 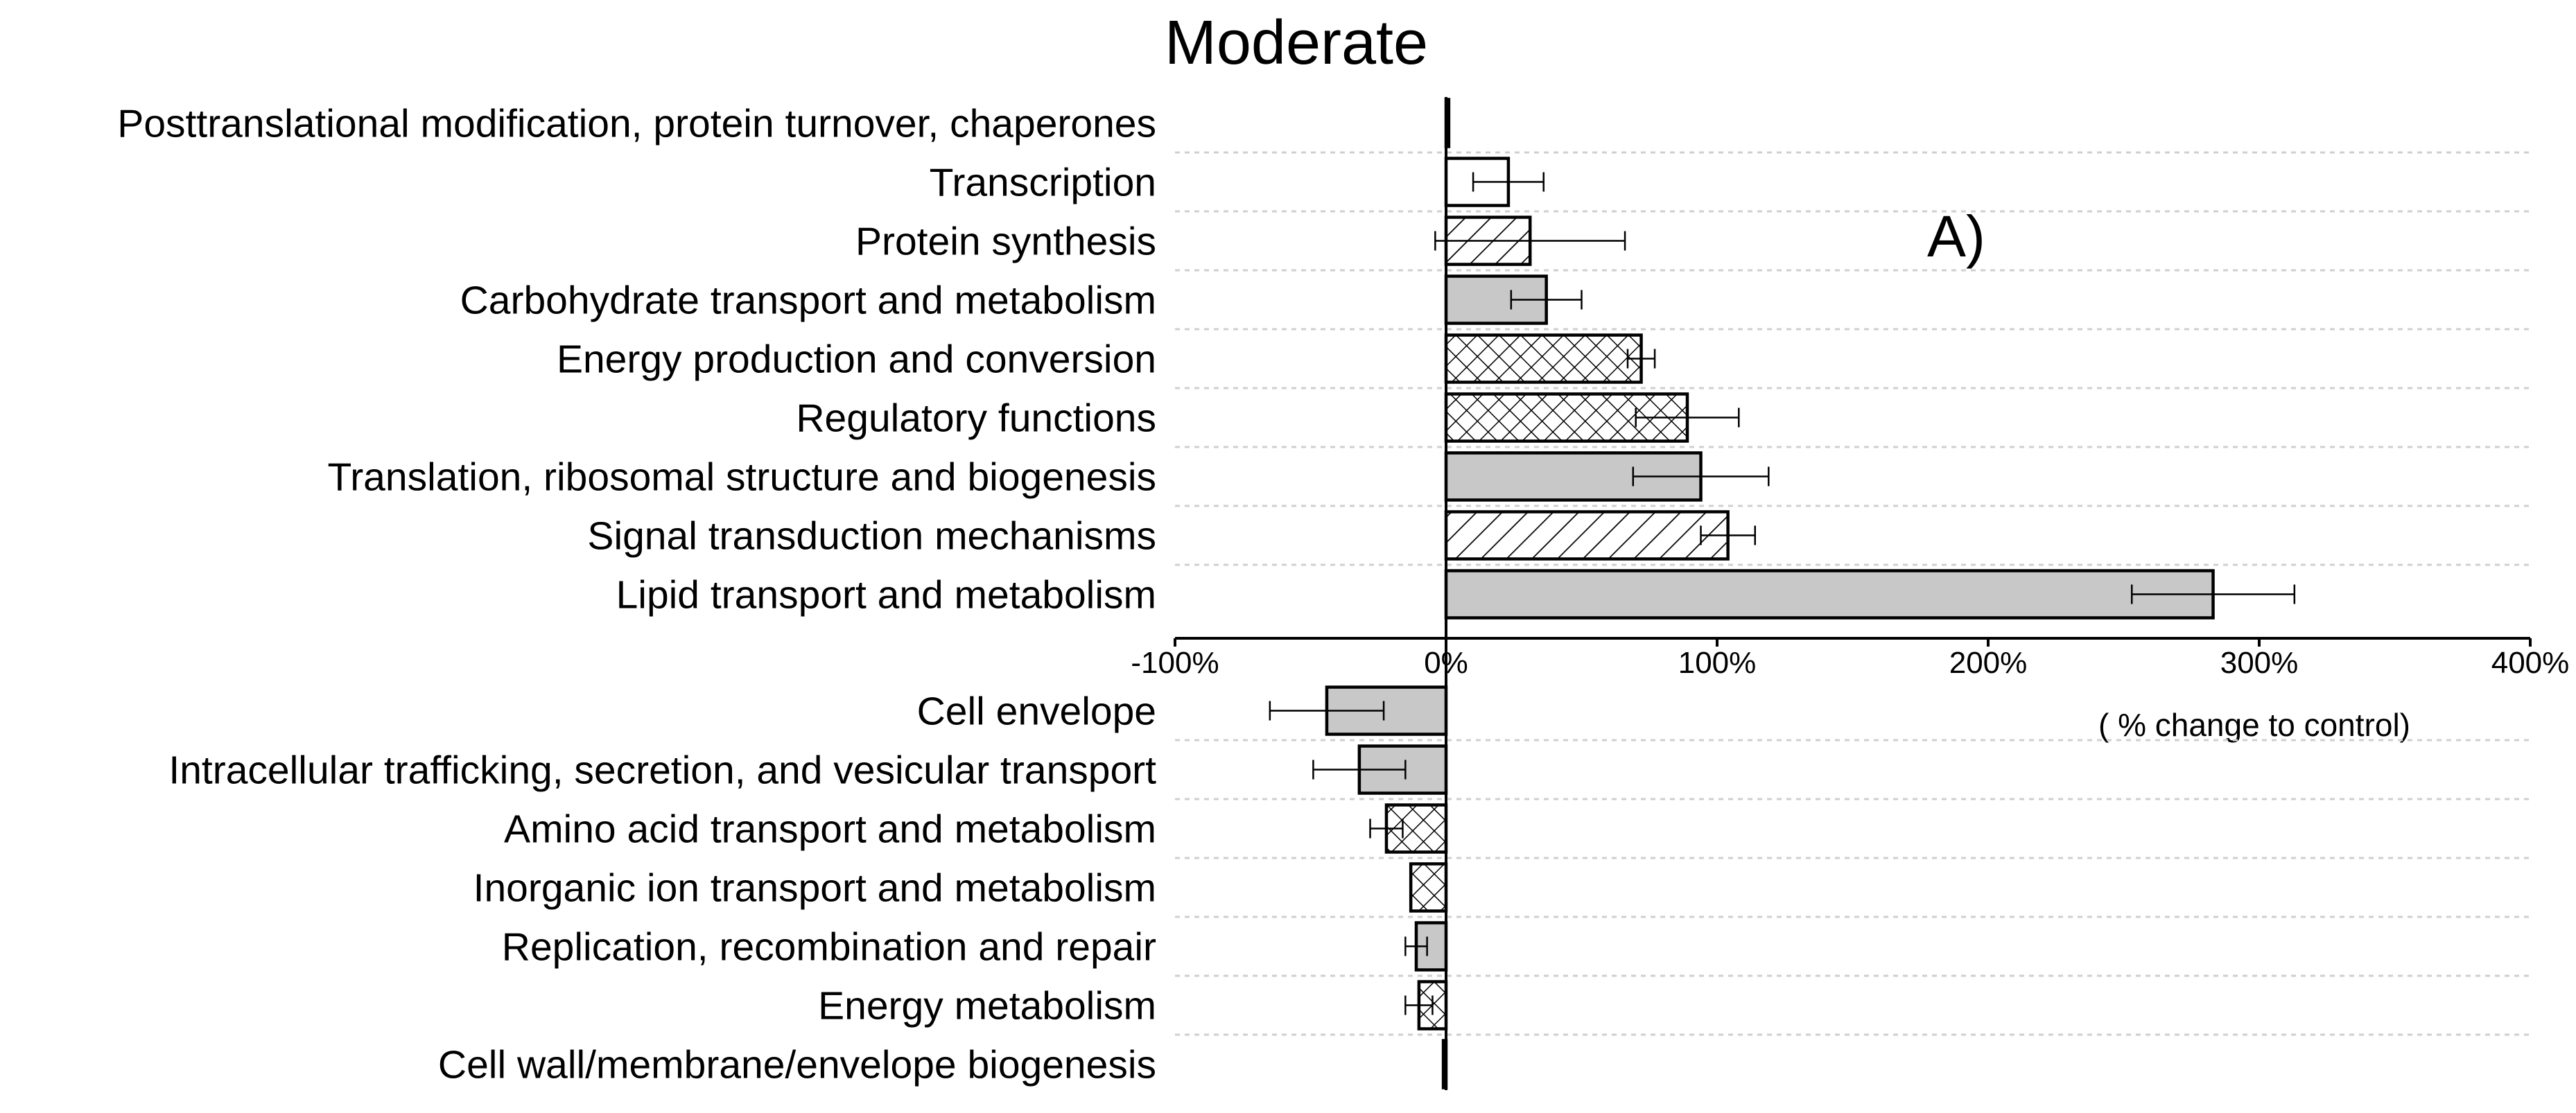 What do you see at coordinates (871, 536) in the screenshot?
I see `category-label: Signal transduction mechanisms` at bounding box center [871, 536].